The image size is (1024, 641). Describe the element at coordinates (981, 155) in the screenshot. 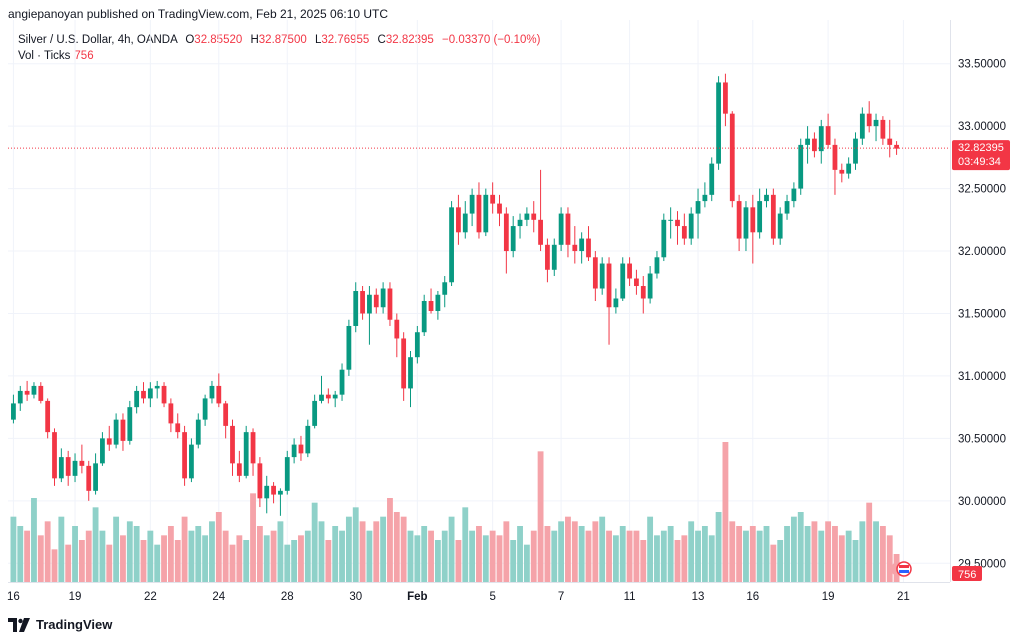

I see `last-price-badge-bg` at that location.